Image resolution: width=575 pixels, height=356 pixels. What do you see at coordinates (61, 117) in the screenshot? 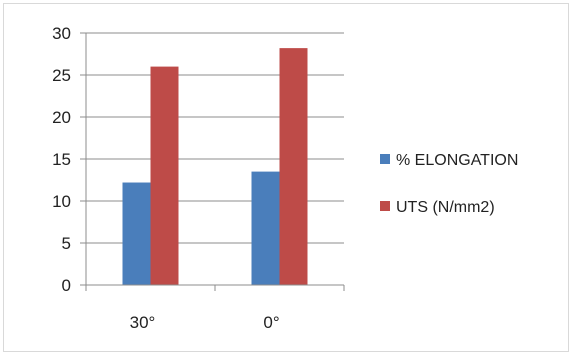
I see `y-tick-label: 20` at bounding box center [61, 117].